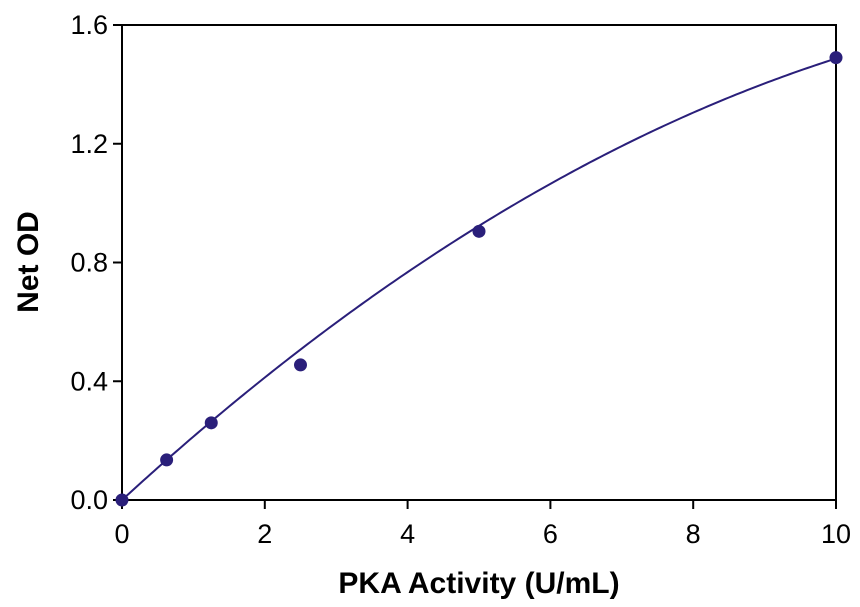 The image size is (860, 607). What do you see at coordinates (89, 263) in the screenshot?
I see `y-tick-label: 0.8` at bounding box center [89, 263].